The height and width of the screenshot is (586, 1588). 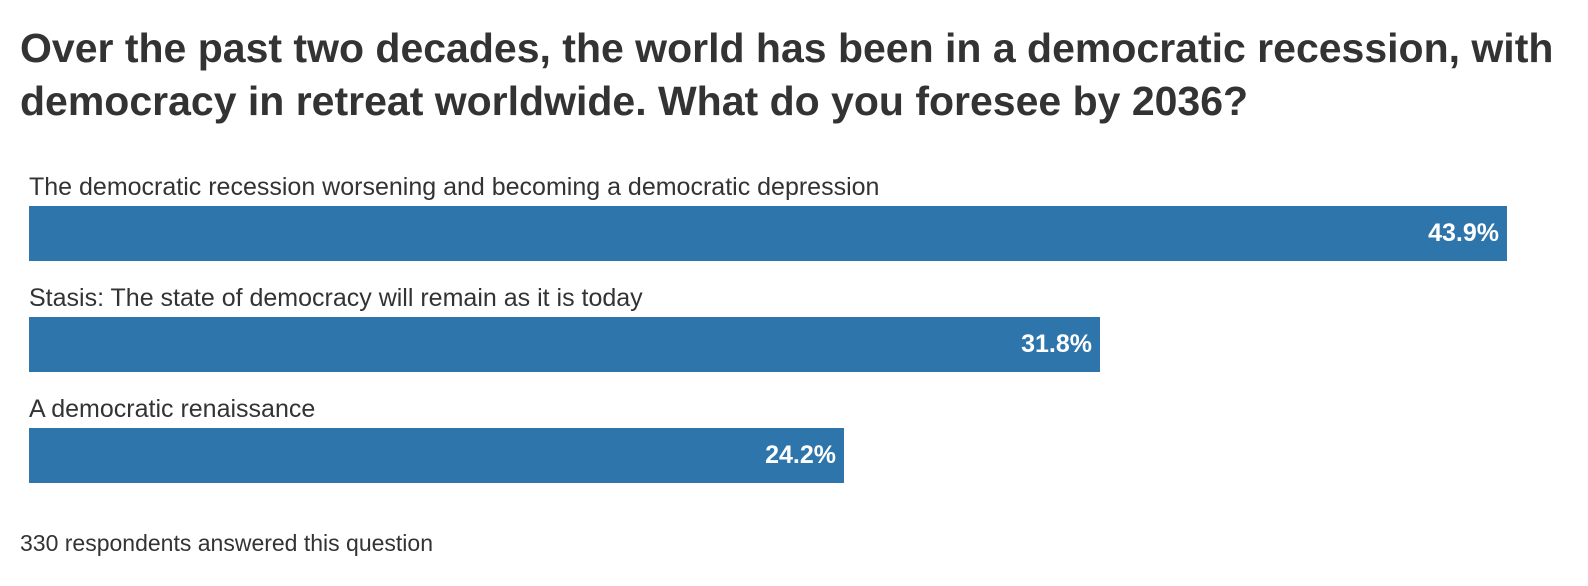 What do you see at coordinates (564, 344) in the screenshot?
I see `bar: 31.8%` at bounding box center [564, 344].